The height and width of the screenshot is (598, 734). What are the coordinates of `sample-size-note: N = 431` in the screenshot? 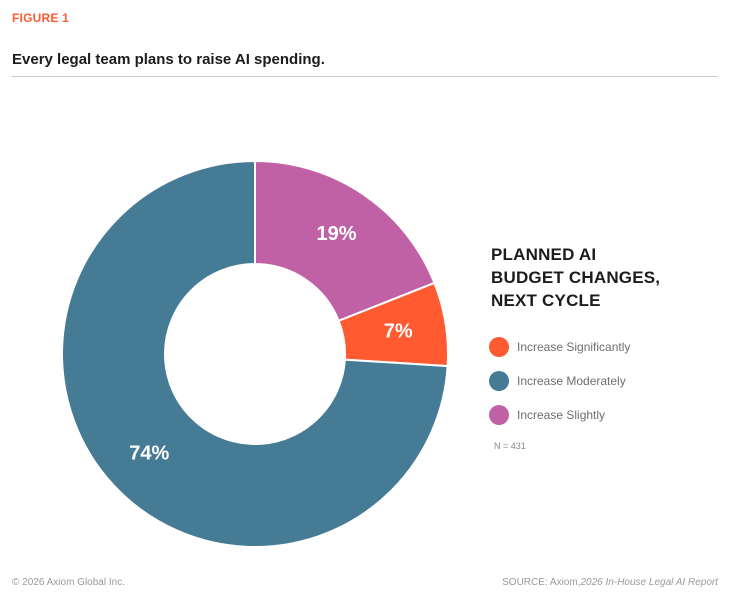 It's located at (510, 446).